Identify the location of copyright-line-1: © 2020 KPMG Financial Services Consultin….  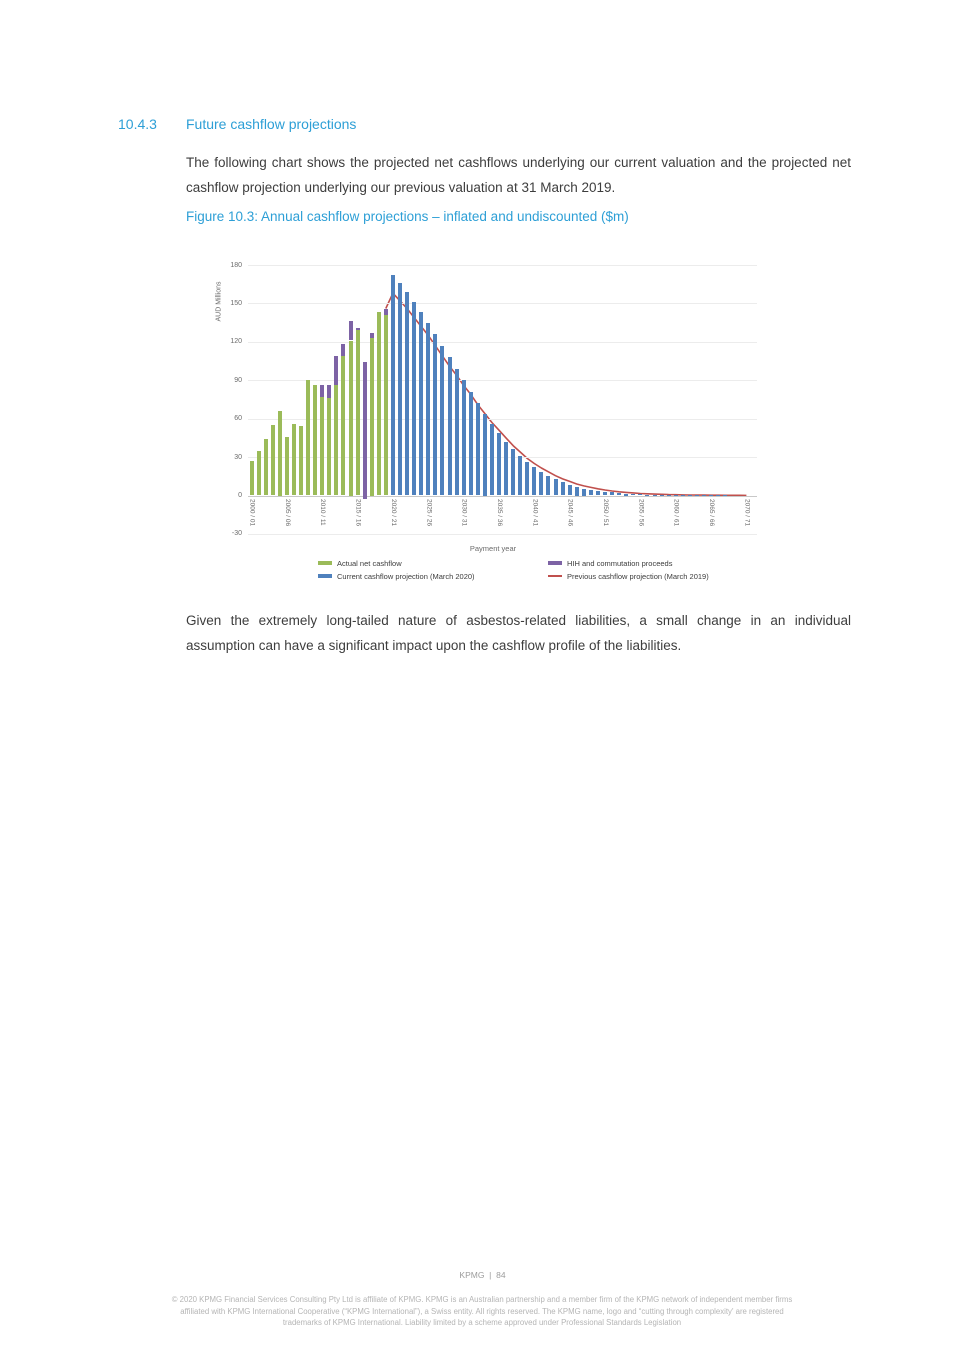
(482, 1299).